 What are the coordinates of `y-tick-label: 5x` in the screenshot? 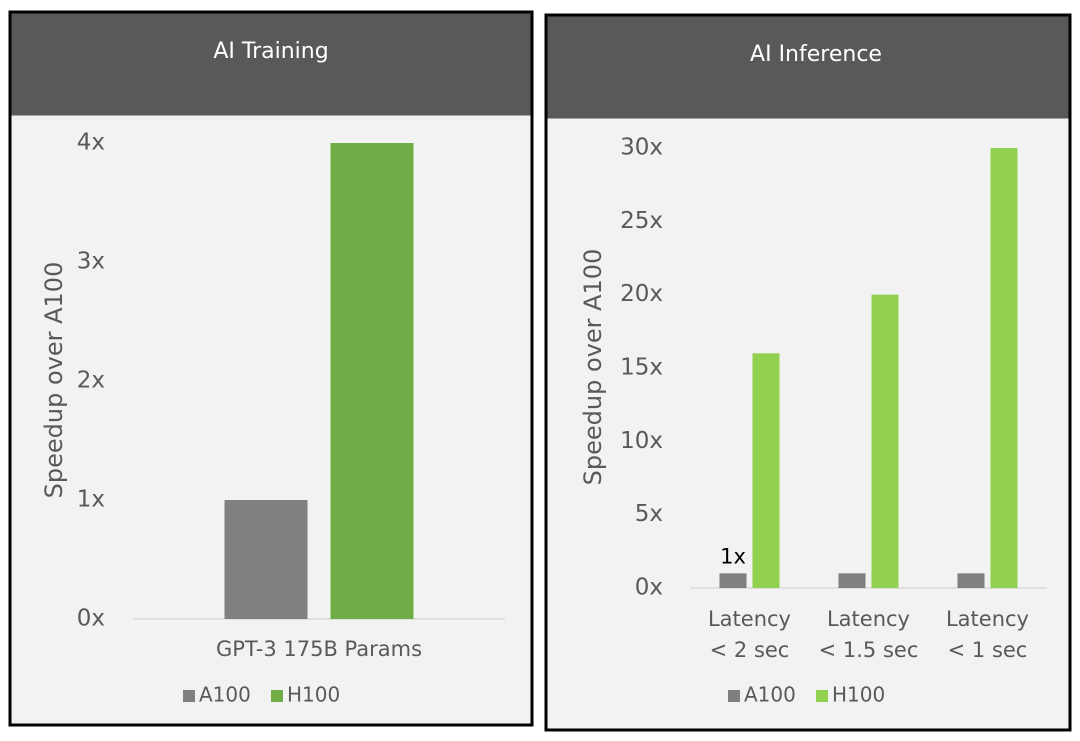 It's located at (649, 514).